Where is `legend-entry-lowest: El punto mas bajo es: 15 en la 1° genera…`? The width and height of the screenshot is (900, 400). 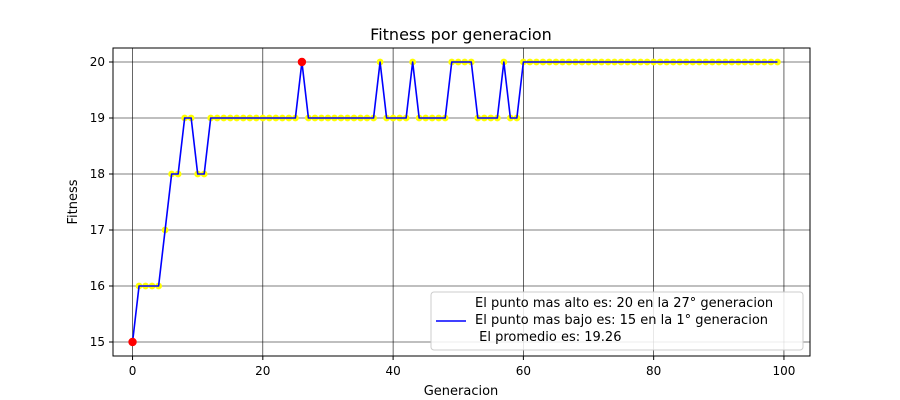 legend-entry-lowest: El punto mas bajo es: 15 en la 1° genera… is located at coordinates (621, 320).